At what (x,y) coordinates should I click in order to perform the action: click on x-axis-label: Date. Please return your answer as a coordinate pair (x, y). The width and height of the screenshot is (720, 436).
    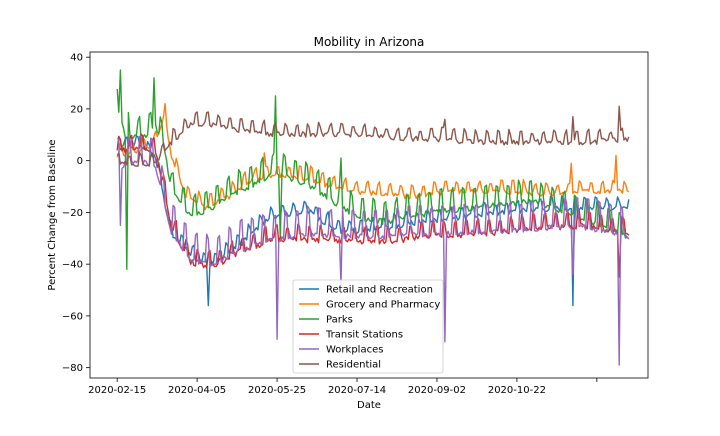
    Looking at the image, I should click on (369, 405).